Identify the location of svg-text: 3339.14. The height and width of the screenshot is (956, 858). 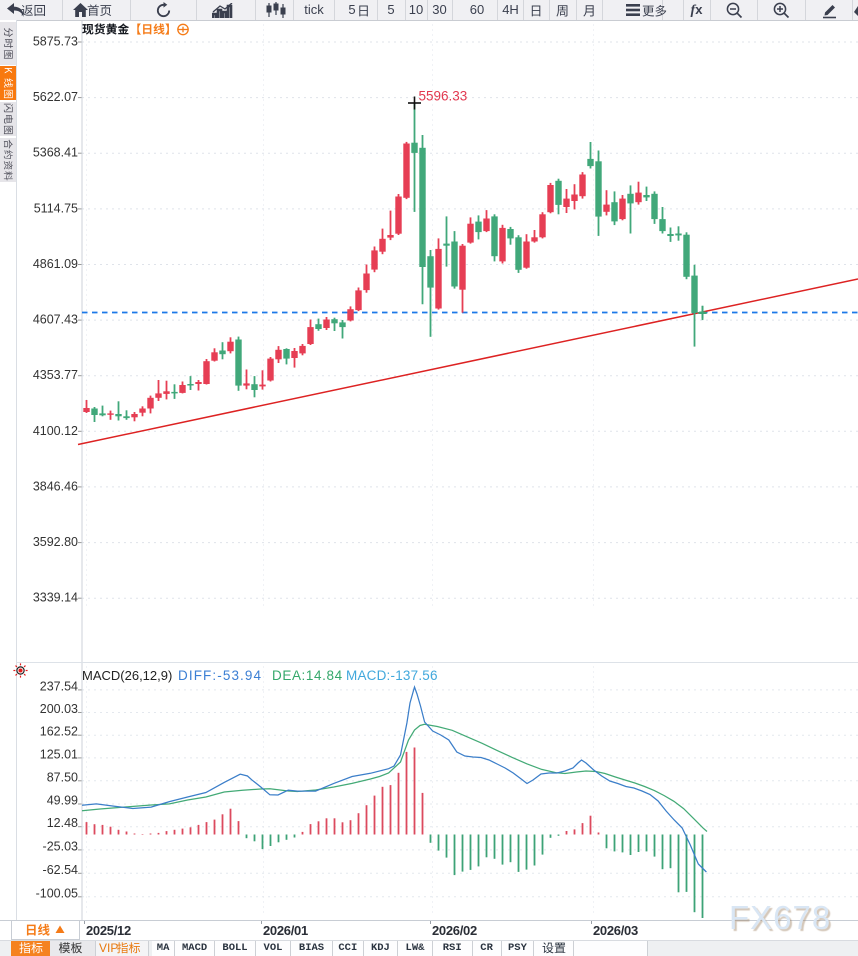
(55, 598).